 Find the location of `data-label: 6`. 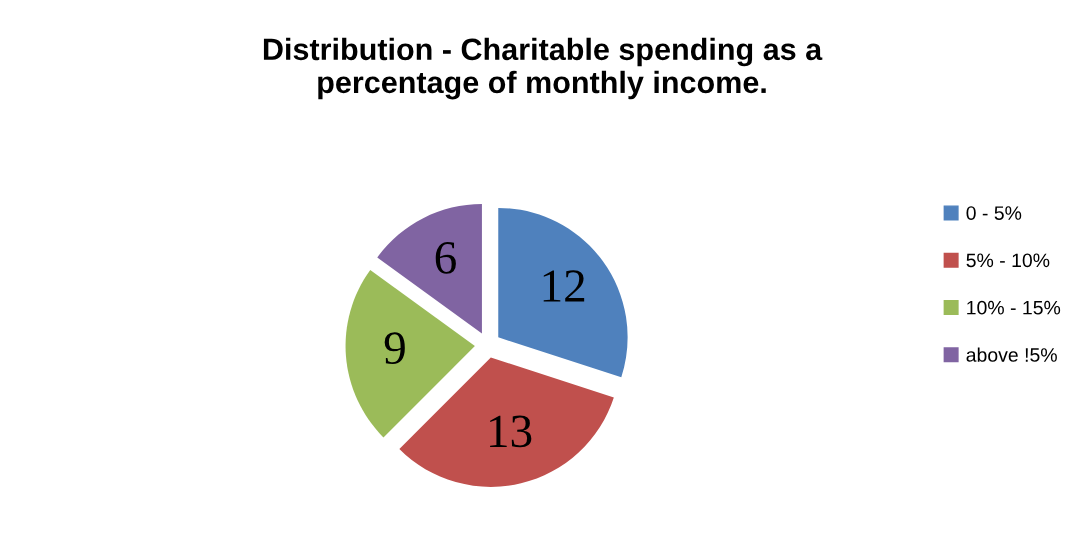

data-label: 6 is located at coordinates (445, 258).